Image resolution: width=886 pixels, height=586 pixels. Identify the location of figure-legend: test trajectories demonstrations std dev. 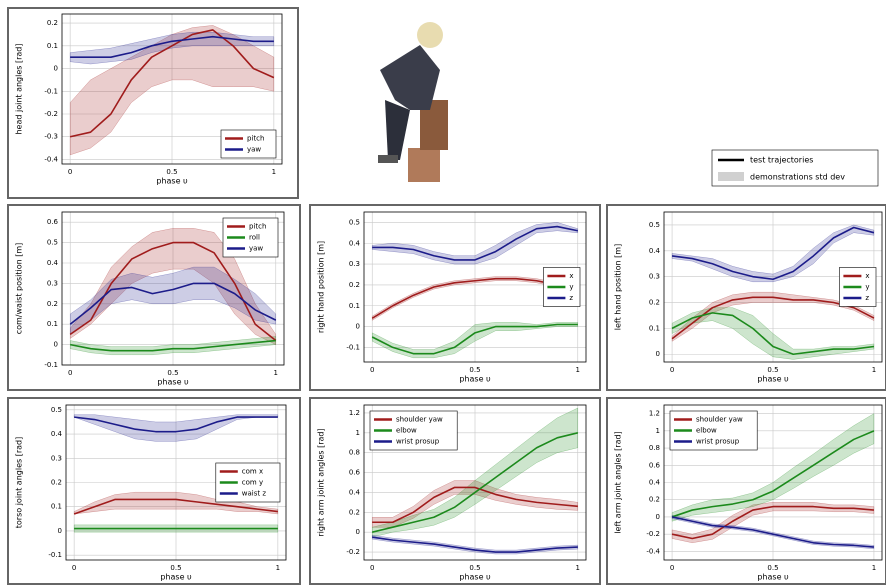
(795, 168).